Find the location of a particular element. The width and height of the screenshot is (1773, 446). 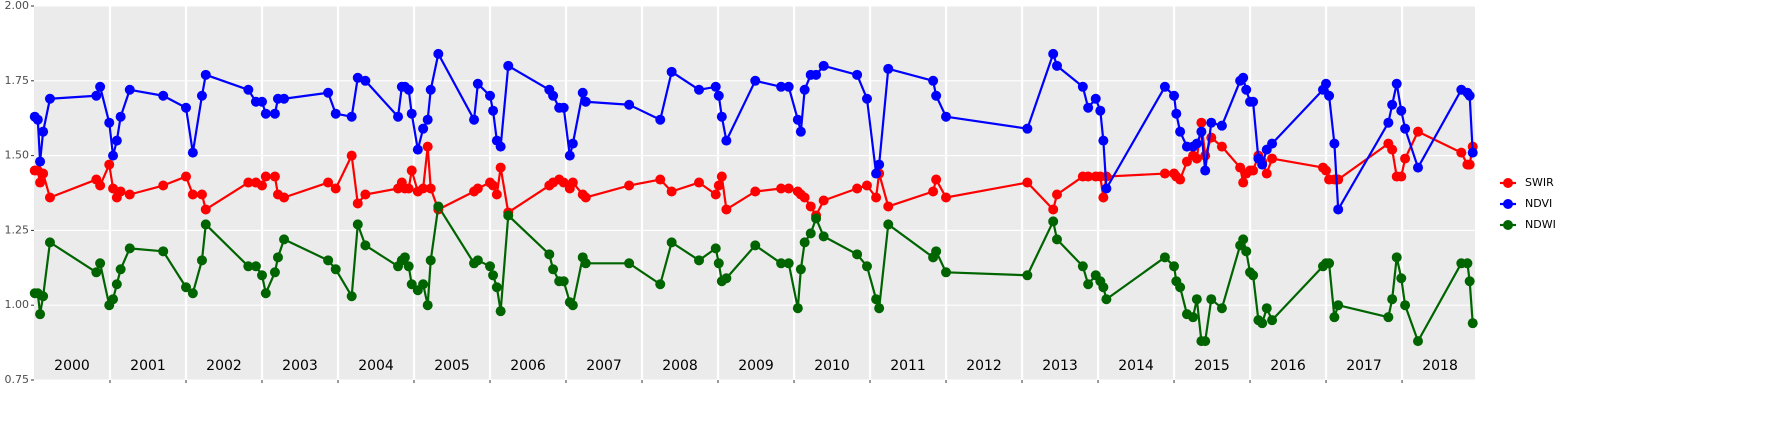

year-label: 2018 is located at coordinates (1440, 366).